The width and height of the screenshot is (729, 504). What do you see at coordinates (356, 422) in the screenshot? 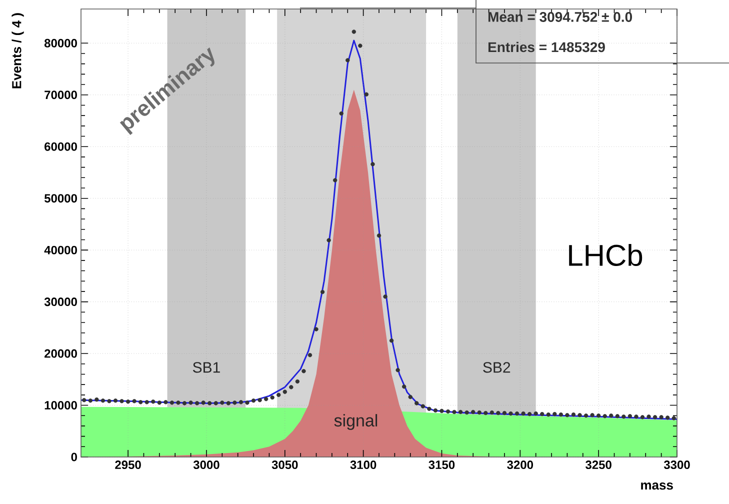
I see `annotation: signal` at bounding box center [356, 422].